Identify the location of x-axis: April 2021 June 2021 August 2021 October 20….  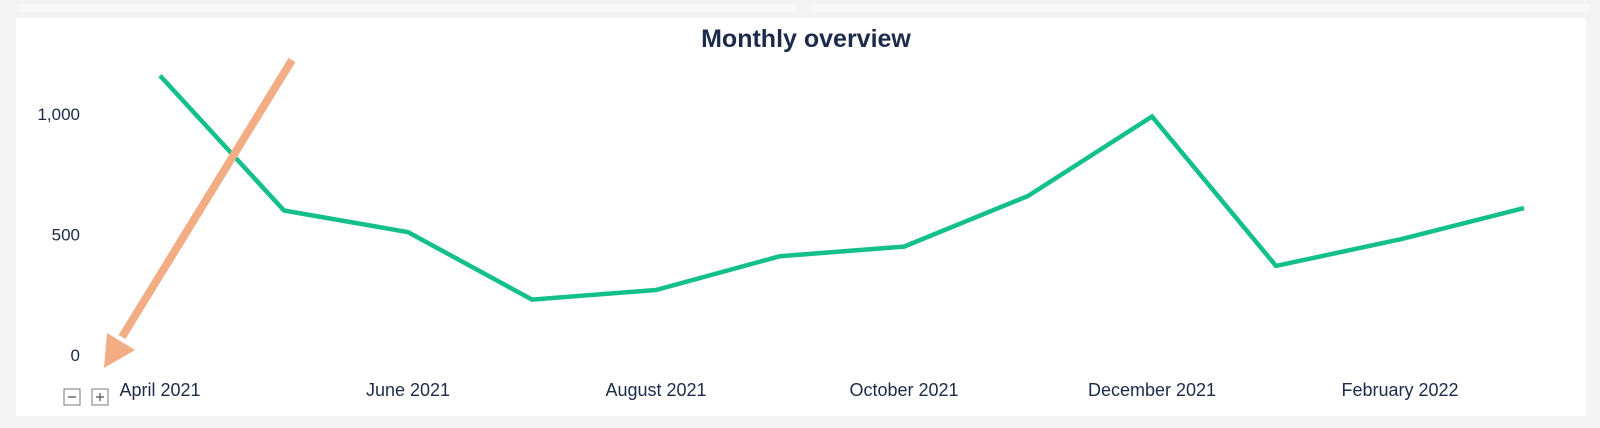
(788, 390).